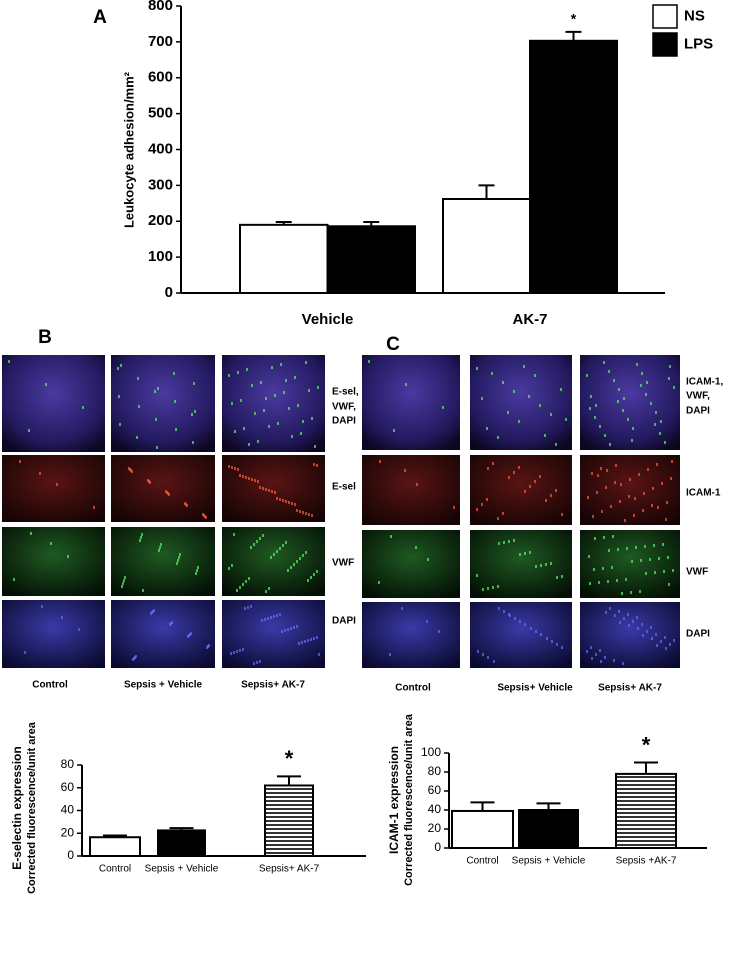 Image resolution: width=729 pixels, height=959 pixels. Describe the element at coordinates (704, 382) in the screenshot. I see `row-label: ICAM-1,` at that location.